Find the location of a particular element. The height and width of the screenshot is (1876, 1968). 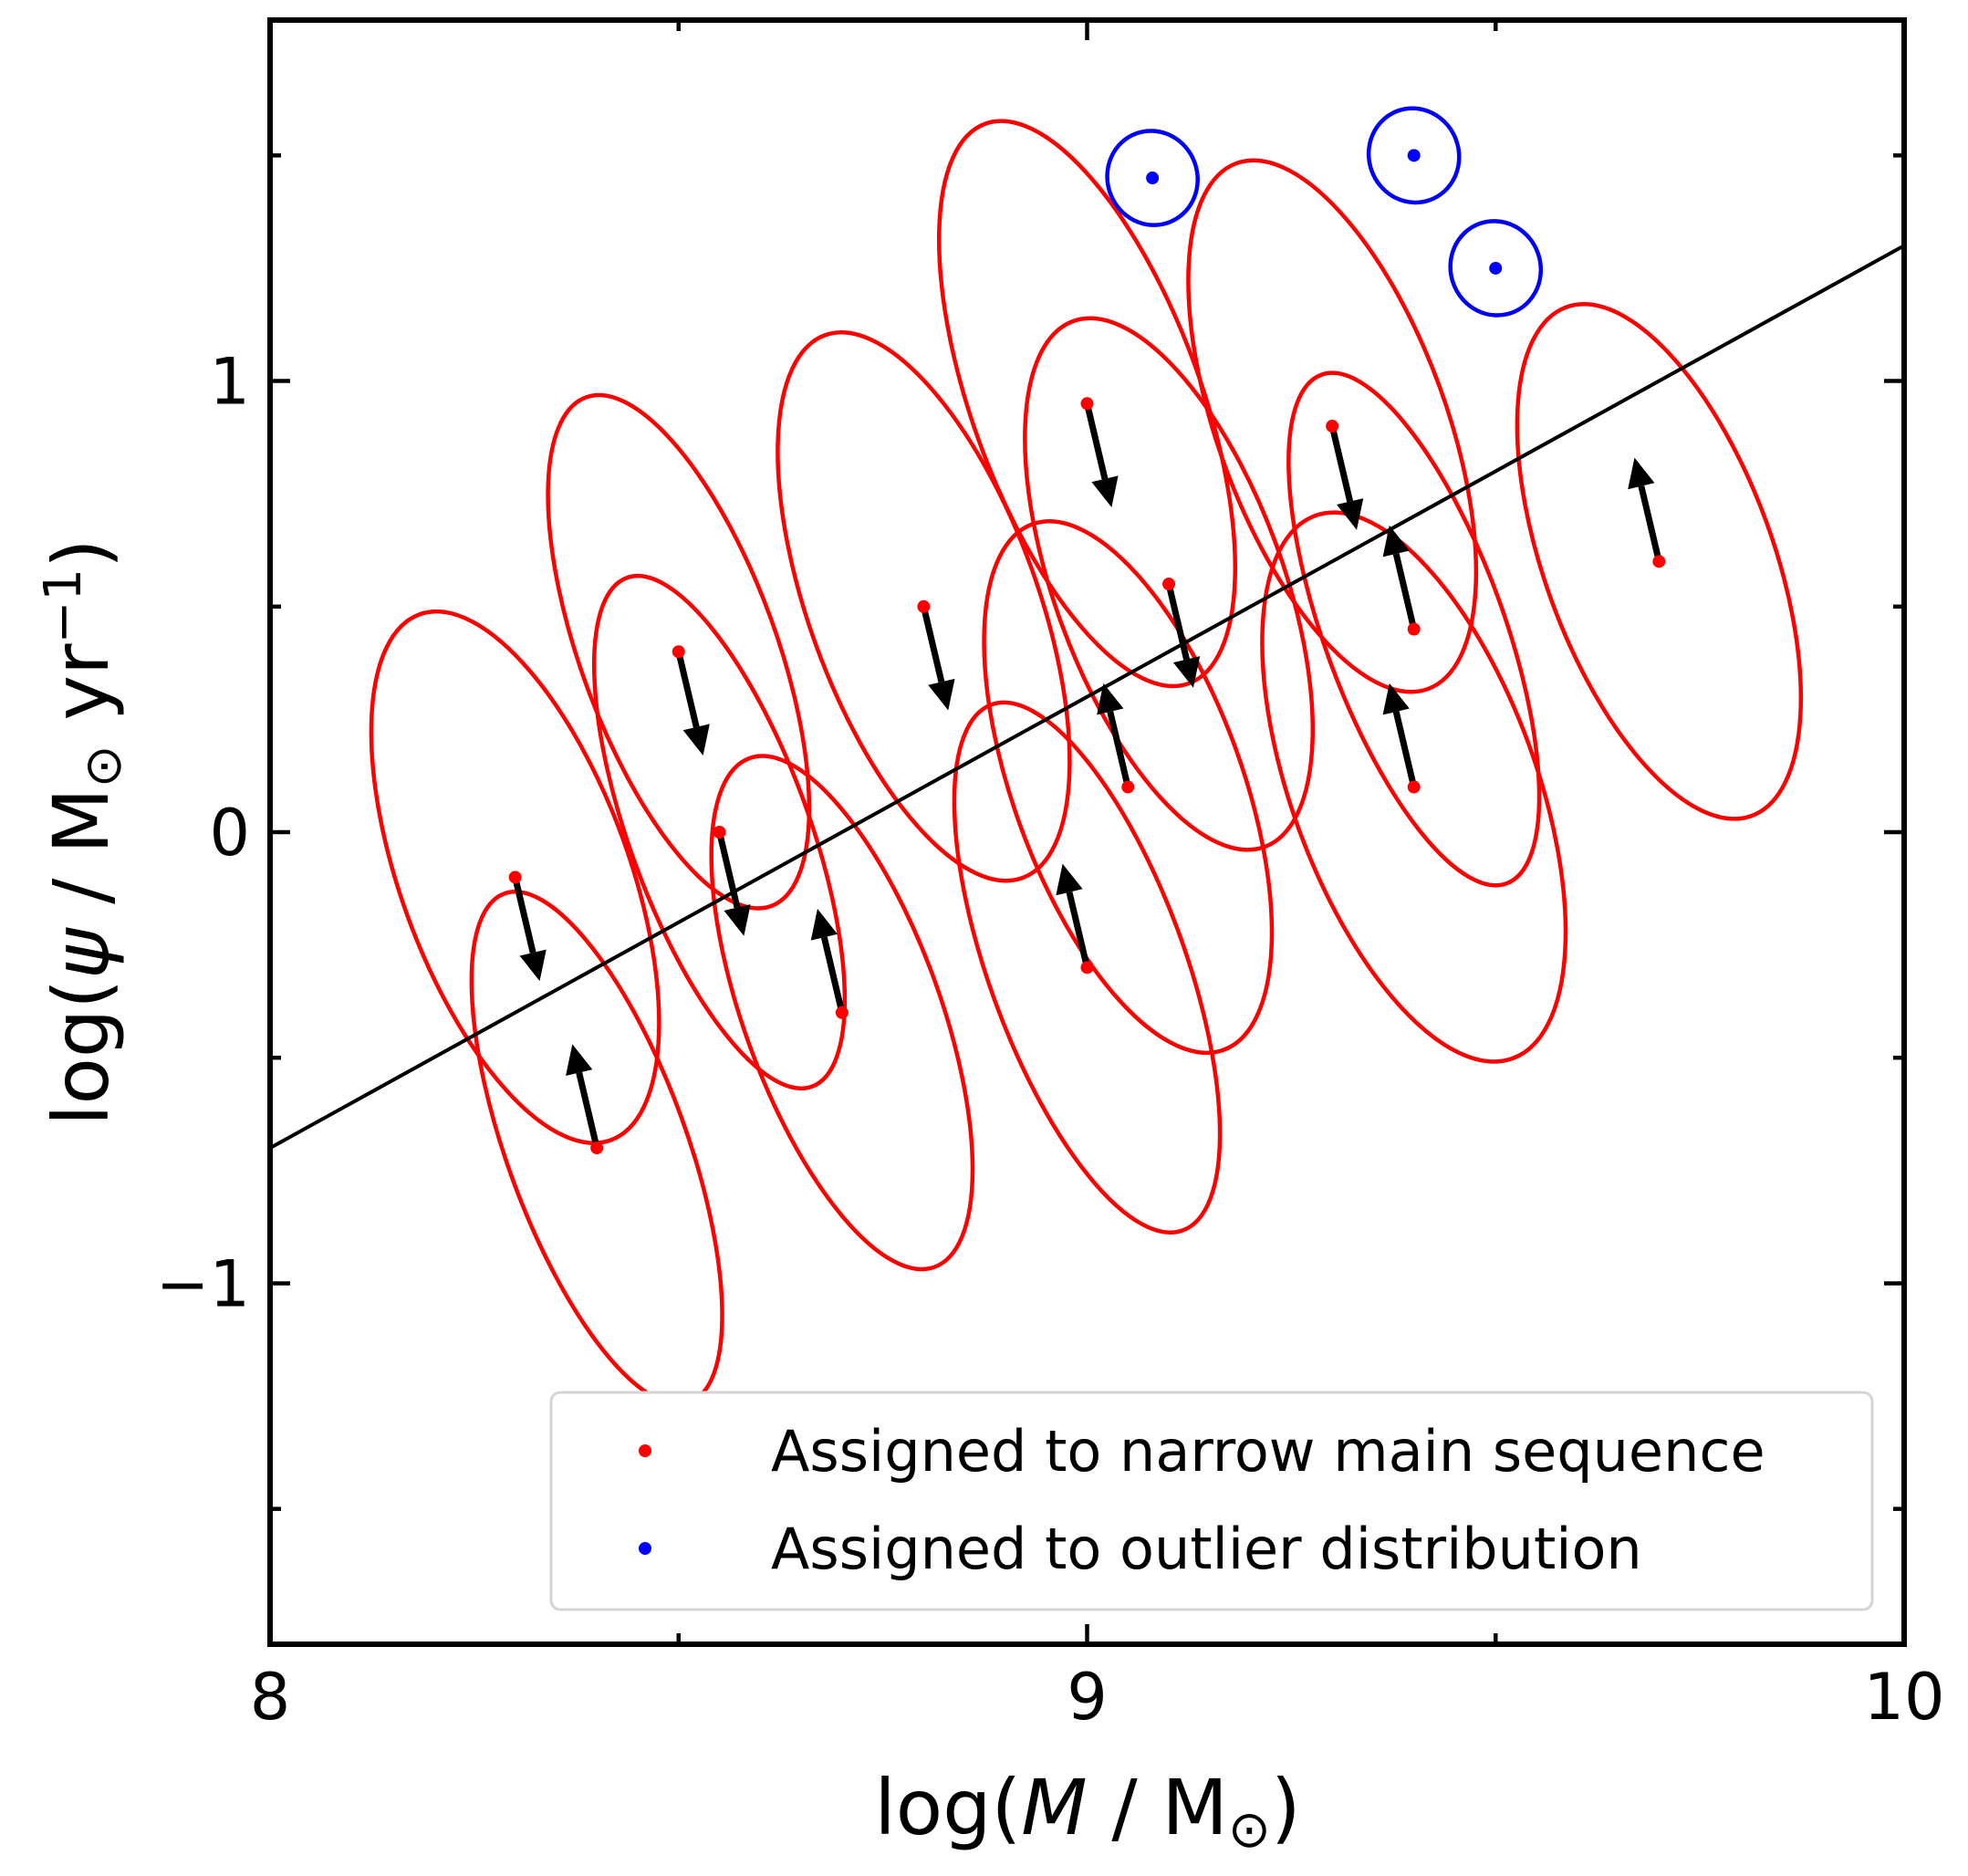

x-tick-label-2: 10 is located at coordinates (1903, 1698).